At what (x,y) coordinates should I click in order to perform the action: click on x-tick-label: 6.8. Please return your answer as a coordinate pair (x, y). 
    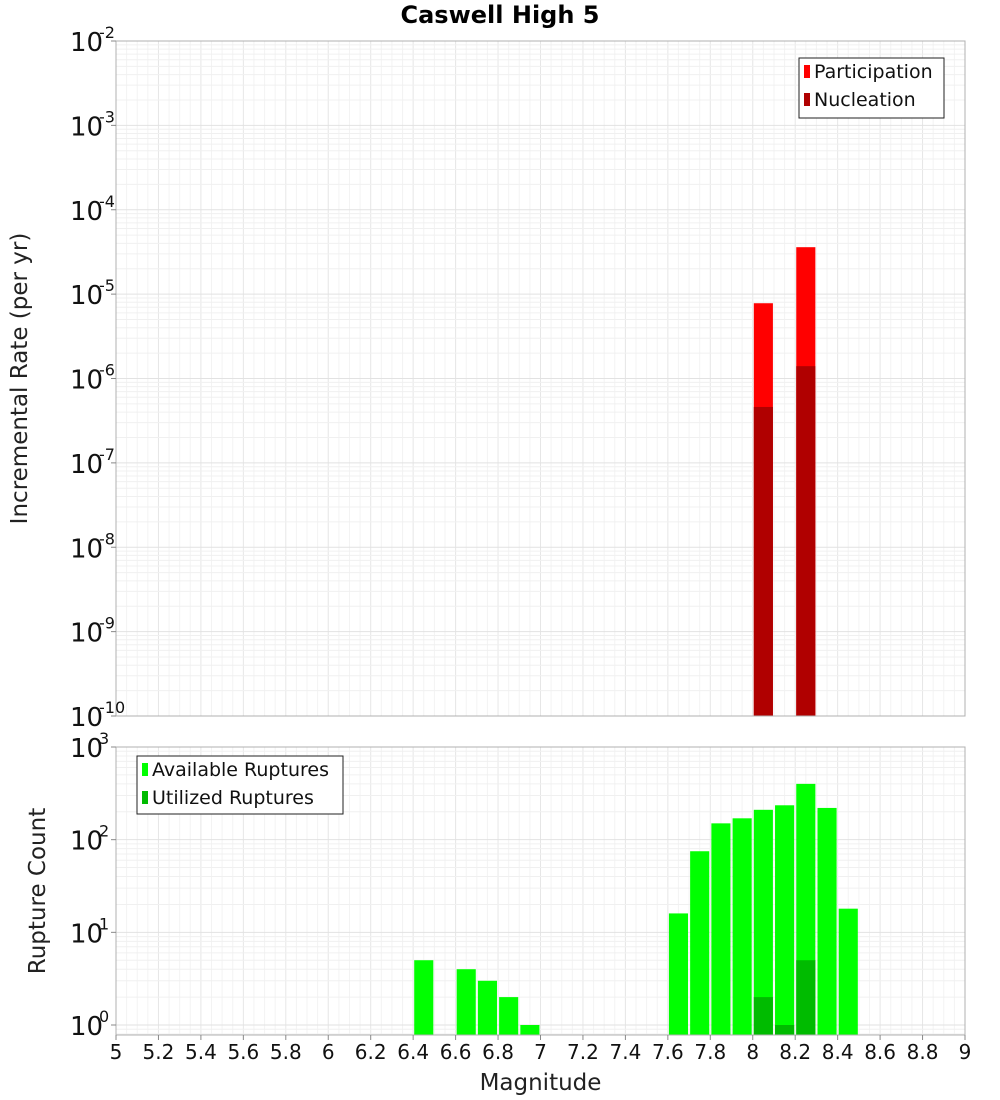
    Looking at the image, I should click on (498, 1052).